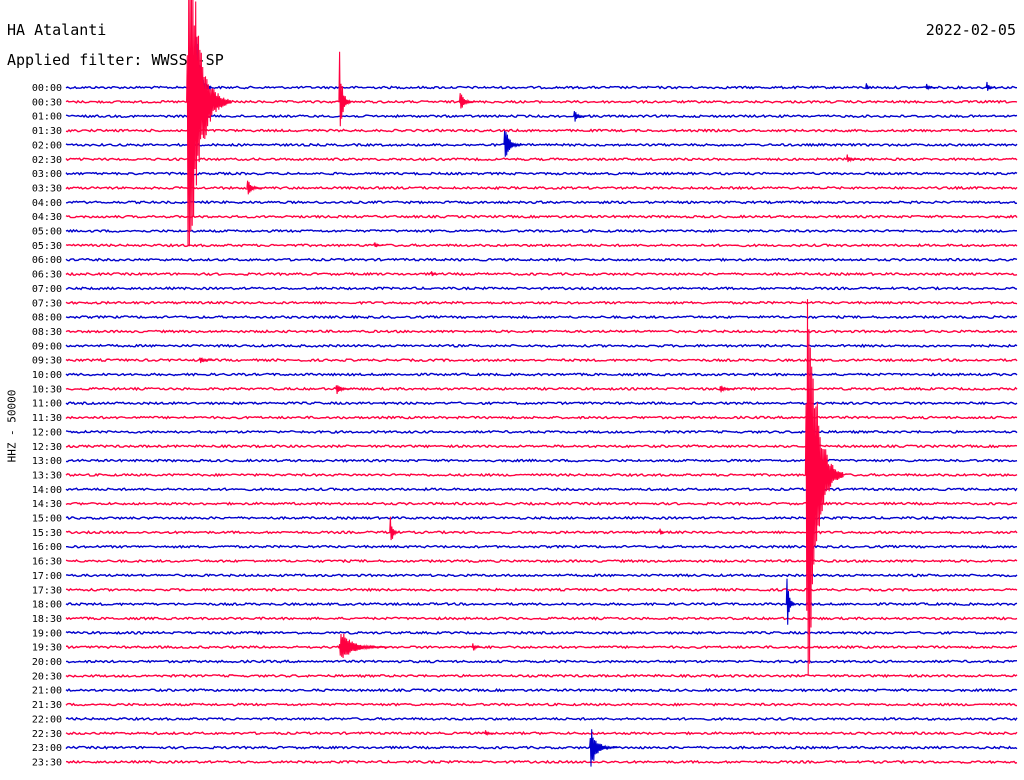  What do you see at coordinates (47, 490) in the screenshot?
I see `row-time-label: 14:00` at bounding box center [47, 490].